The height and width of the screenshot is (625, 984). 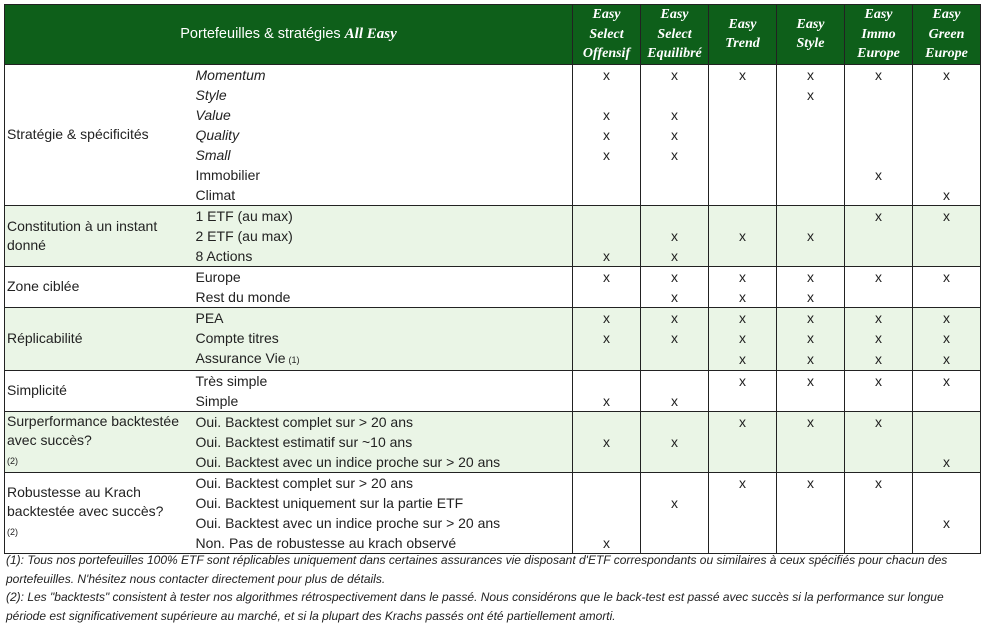 What do you see at coordinates (743, 34) in the screenshot?
I see `column-header-easy-trend: Easy Trend` at bounding box center [743, 34].